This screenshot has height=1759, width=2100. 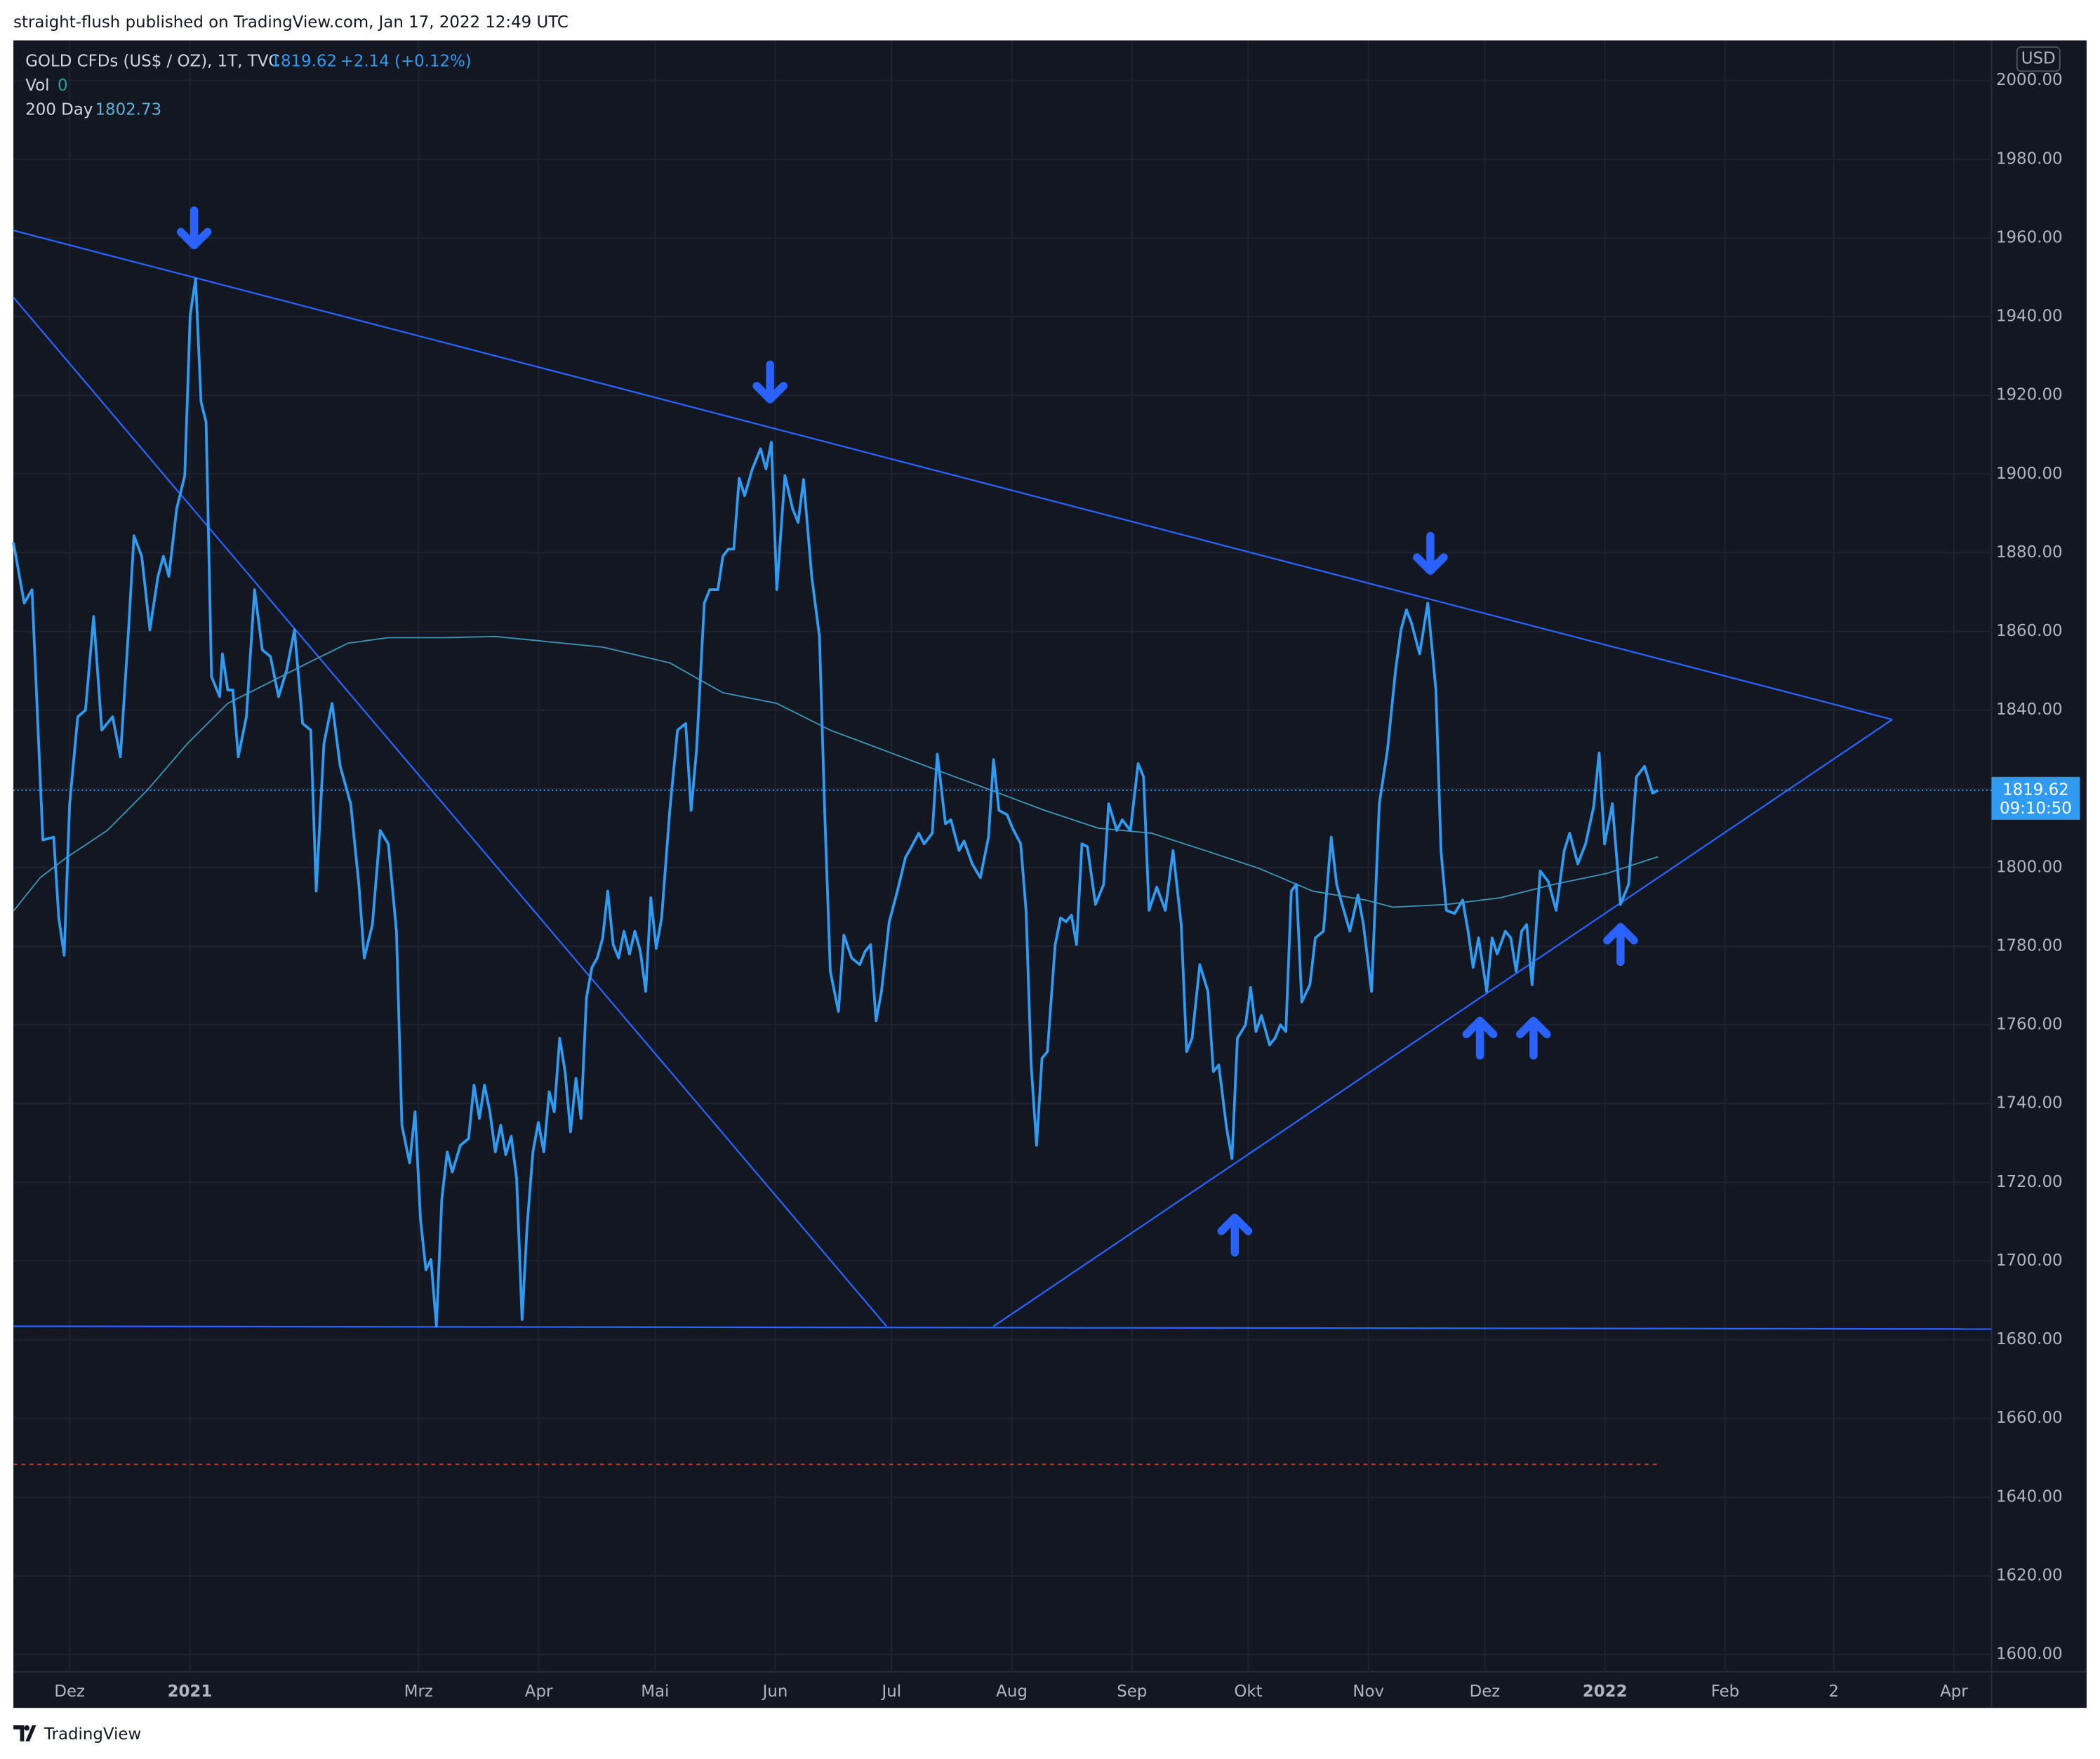 I want to click on x-tick-label: Nov, so click(x=1368, y=1692).